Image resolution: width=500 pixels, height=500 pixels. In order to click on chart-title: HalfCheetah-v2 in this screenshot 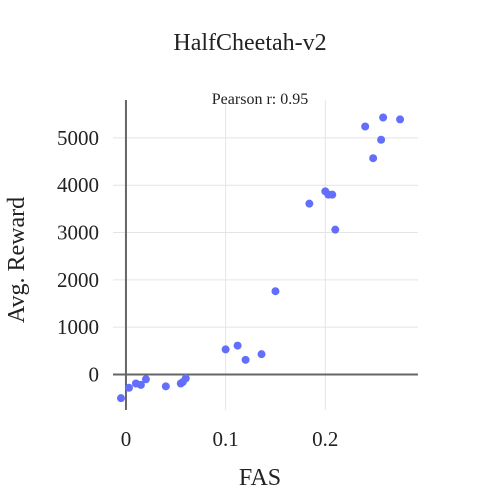, I will do `click(249, 43)`.